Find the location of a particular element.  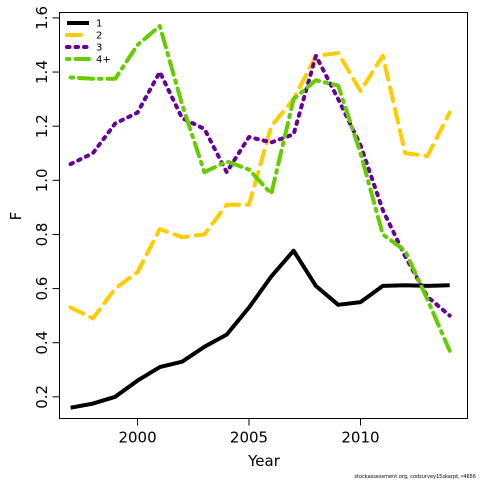

y-tick-label: 0.4 is located at coordinates (42, 343).